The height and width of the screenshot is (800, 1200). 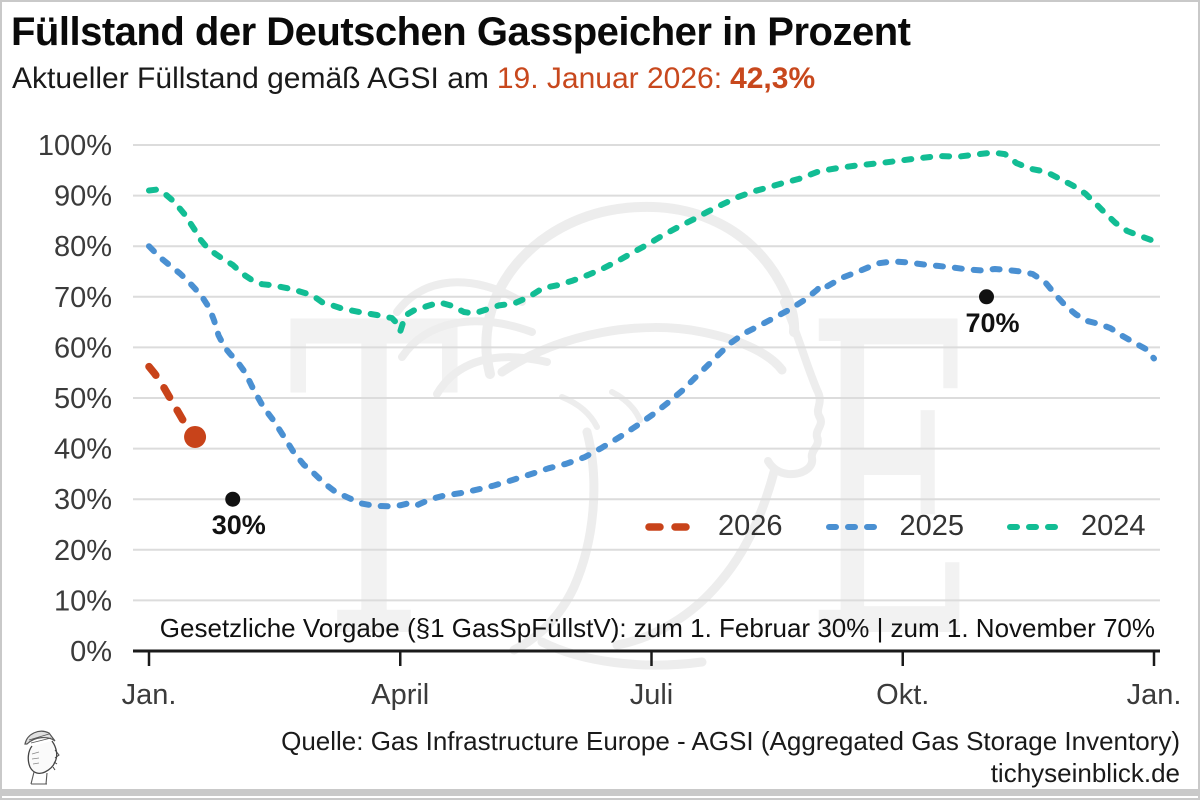 I want to click on y-tick-label: 0%, so click(x=91, y=652).